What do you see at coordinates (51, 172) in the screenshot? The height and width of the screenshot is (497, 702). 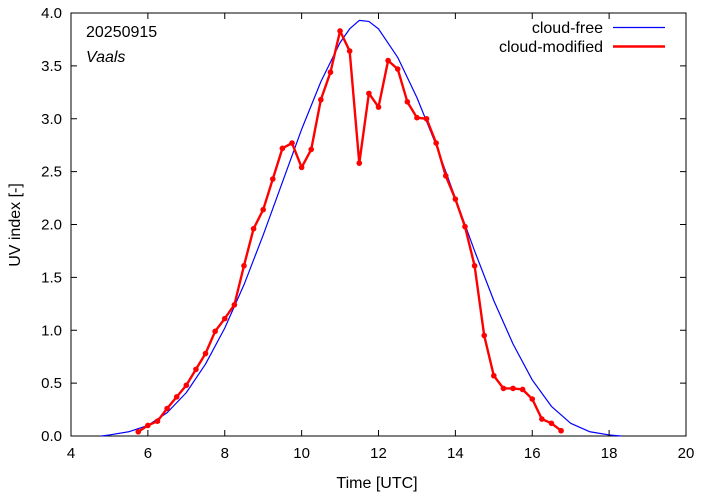 I see `y-tick-label: 2.5` at bounding box center [51, 172].